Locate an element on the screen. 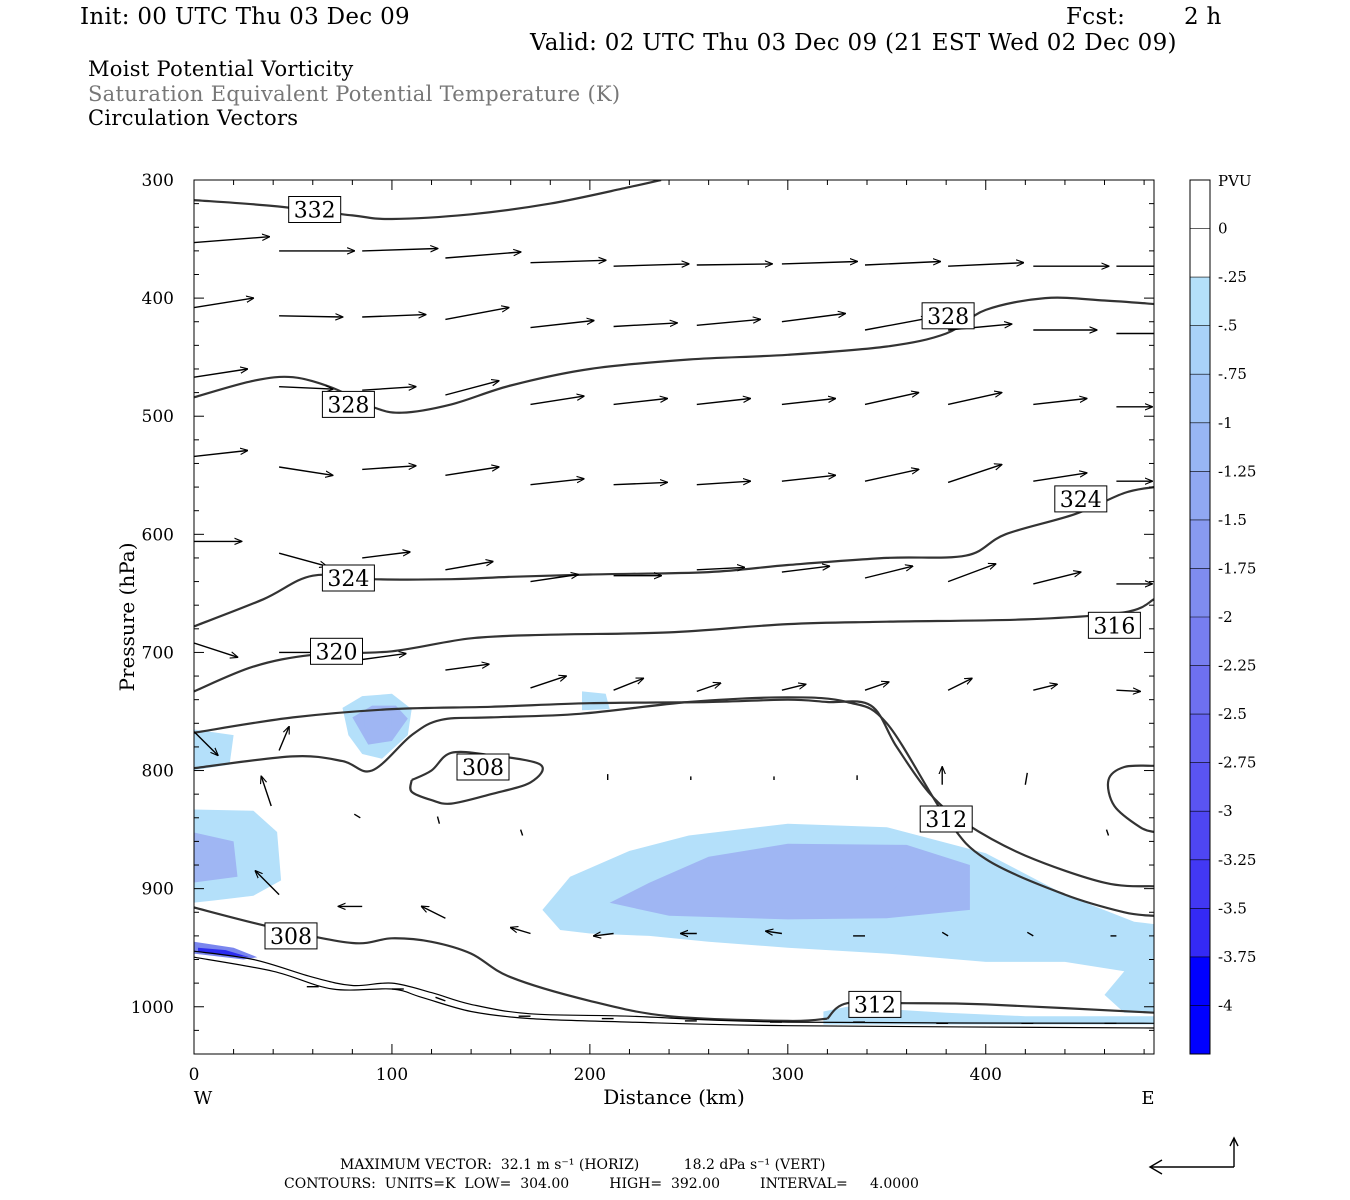 This screenshot has height=1200, width=1350. colorbar-label: -3.5 is located at coordinates (1232, 908).